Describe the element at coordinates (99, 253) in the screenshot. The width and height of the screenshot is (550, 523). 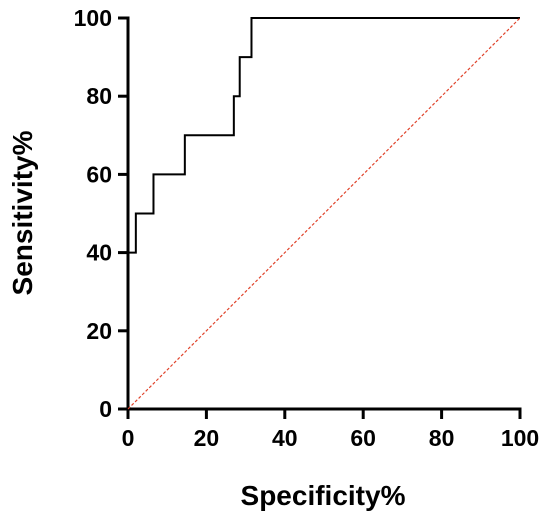
I see `y-tick-label: 40` at that location.